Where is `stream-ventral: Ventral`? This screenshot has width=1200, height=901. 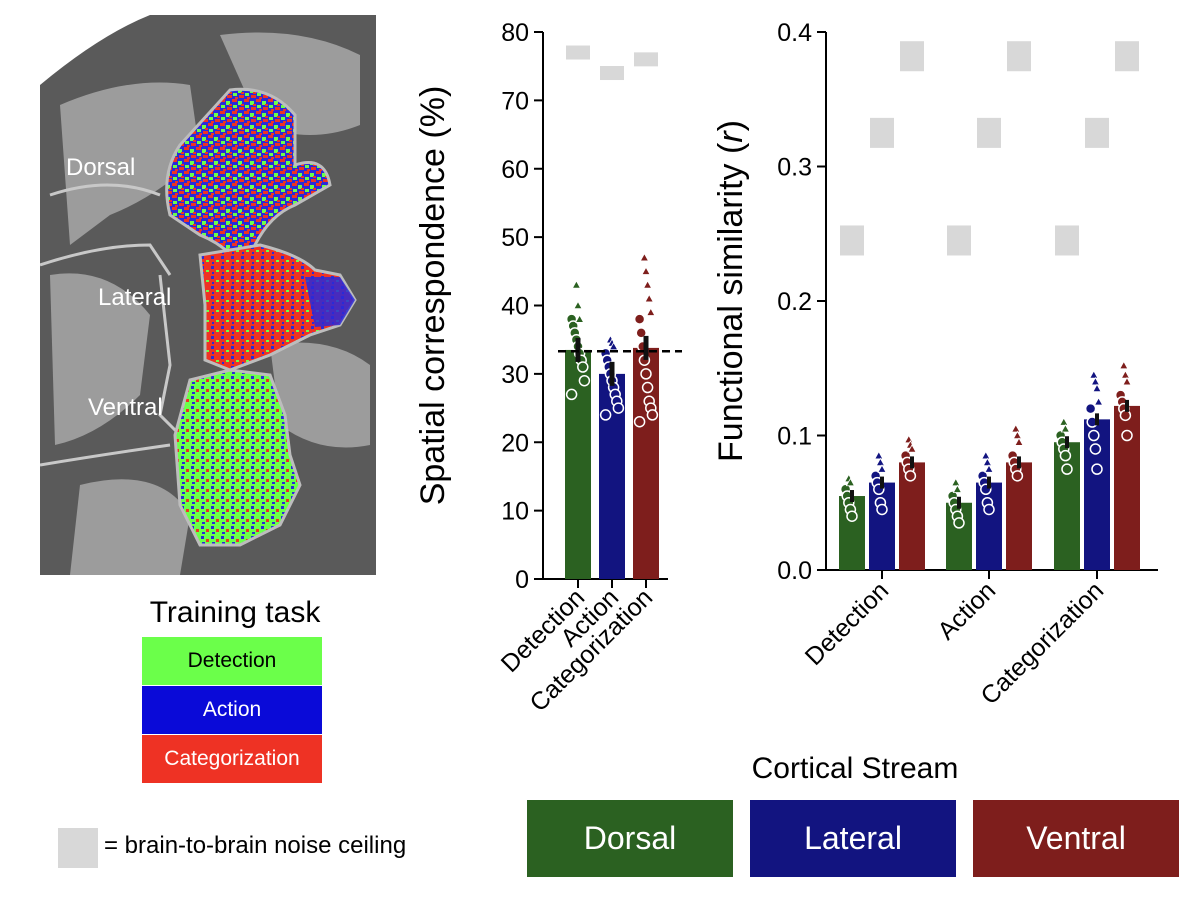
stream-ventral: Ventral is located at coordinates (1076, 838).